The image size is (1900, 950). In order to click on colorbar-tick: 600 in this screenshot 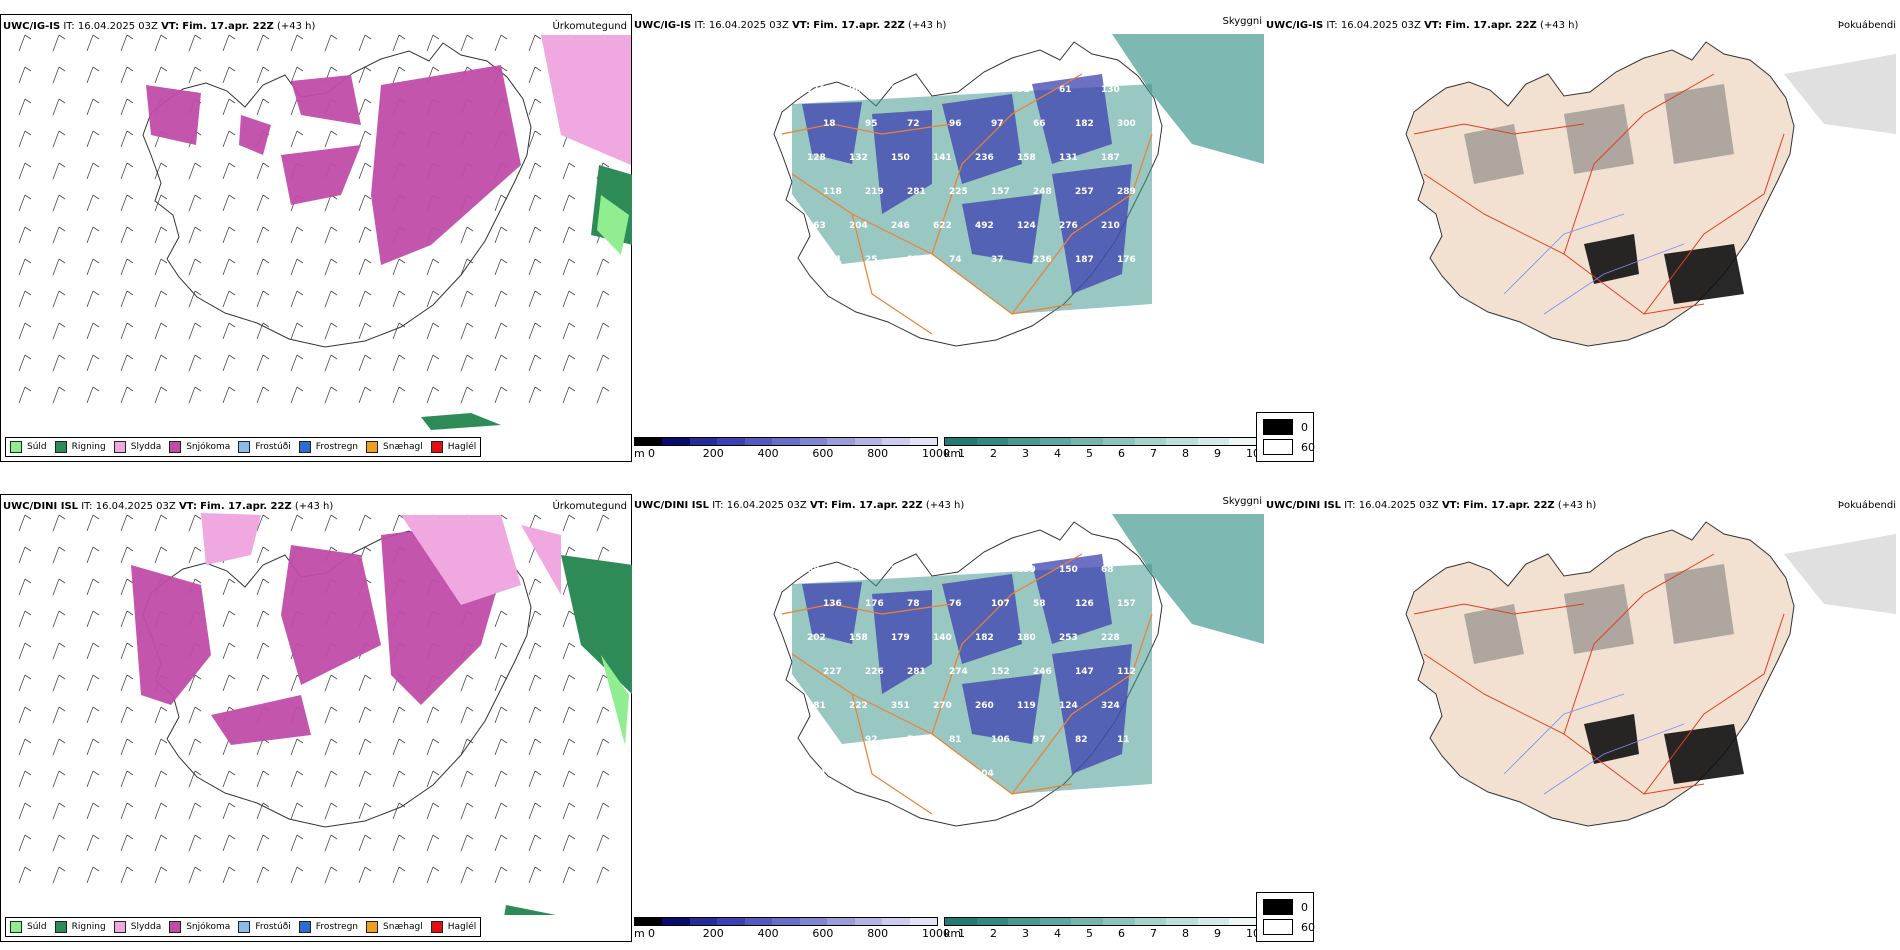, I will do `click(823, 933)`.